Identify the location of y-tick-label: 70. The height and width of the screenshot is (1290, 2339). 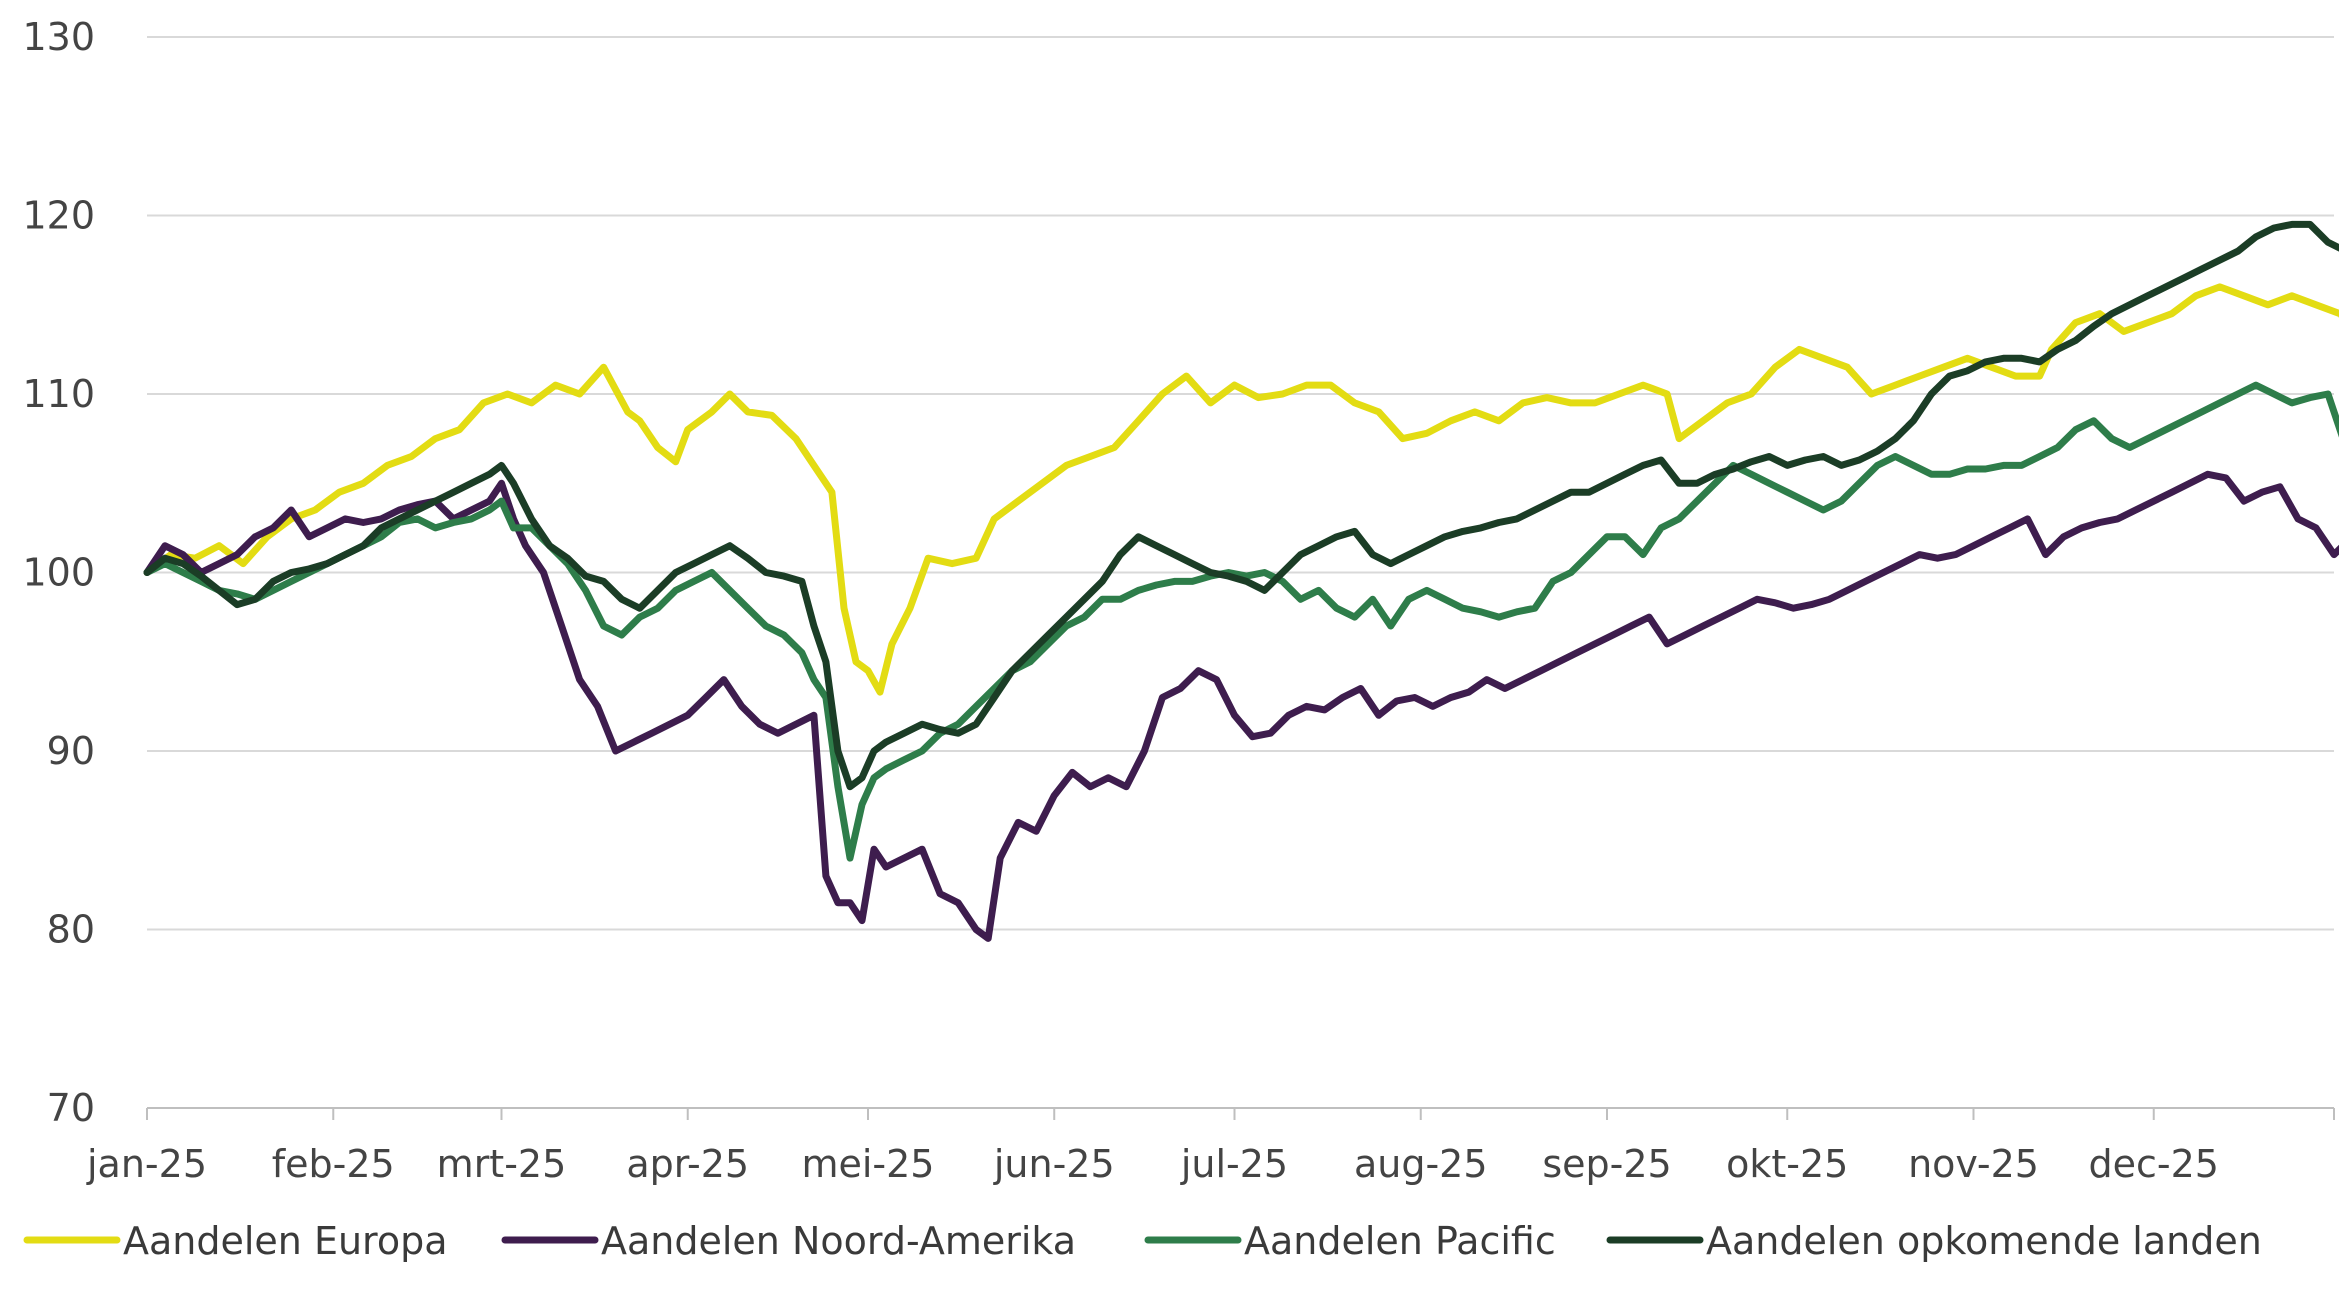
(71, 1108).